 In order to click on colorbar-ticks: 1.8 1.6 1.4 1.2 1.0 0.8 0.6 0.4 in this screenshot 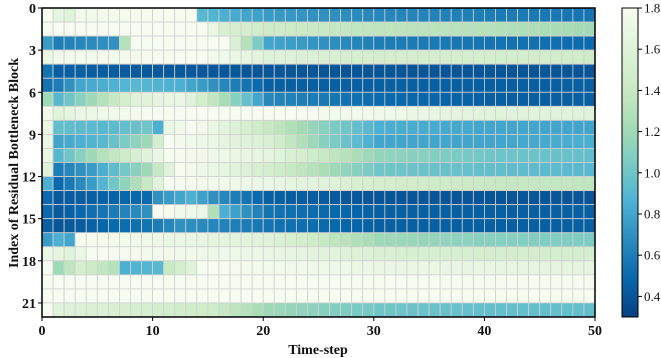, I will do `click(649, 152)`.